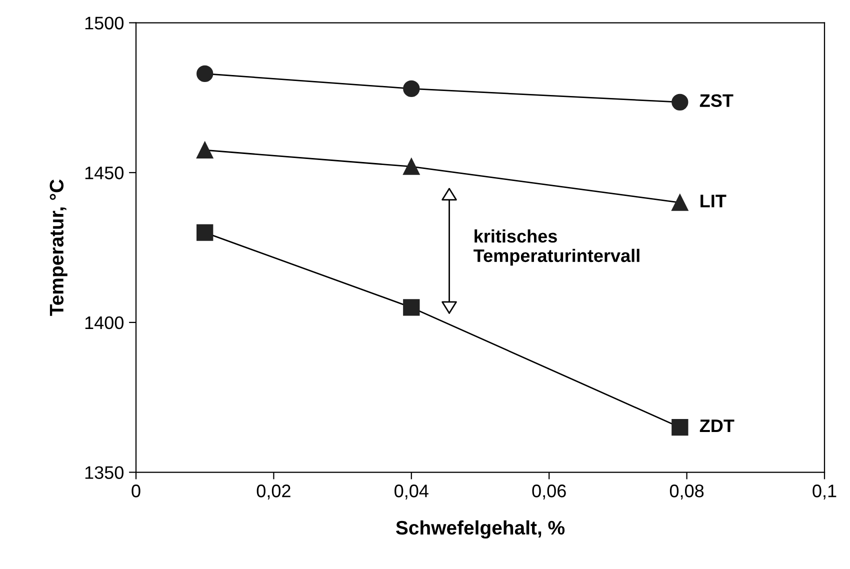 The width and height of the screenshot is (850, 569). What do you see at coordinates (717, 426) in the screenshot?
I see `series-label: ZDT` at bounding box center [717, 426].